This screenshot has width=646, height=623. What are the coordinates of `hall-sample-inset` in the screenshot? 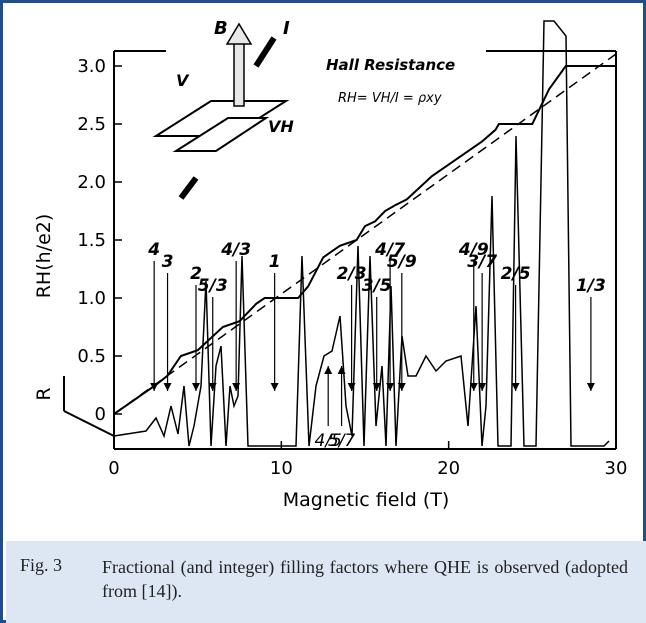 It's located at (221, 118).